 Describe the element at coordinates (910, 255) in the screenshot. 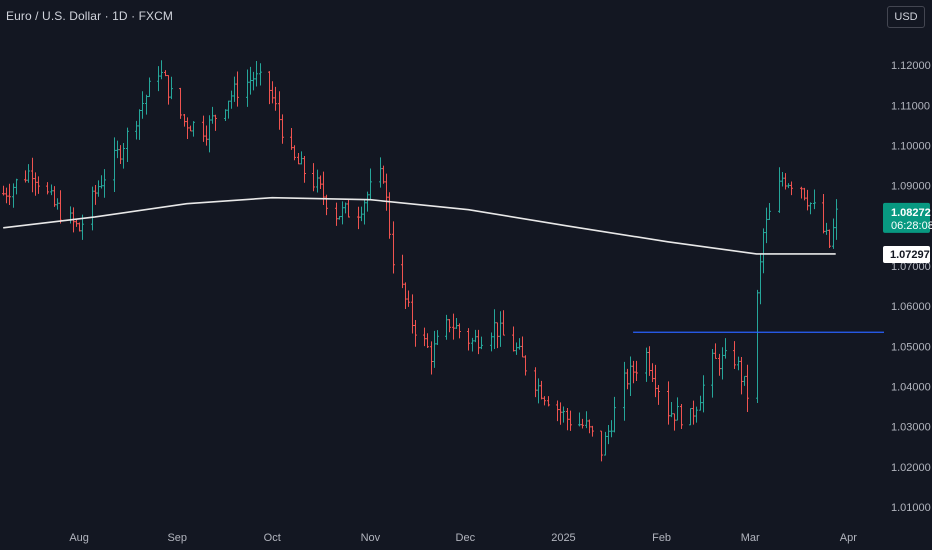

I see `ma-value-text: 1.07297` at that location.